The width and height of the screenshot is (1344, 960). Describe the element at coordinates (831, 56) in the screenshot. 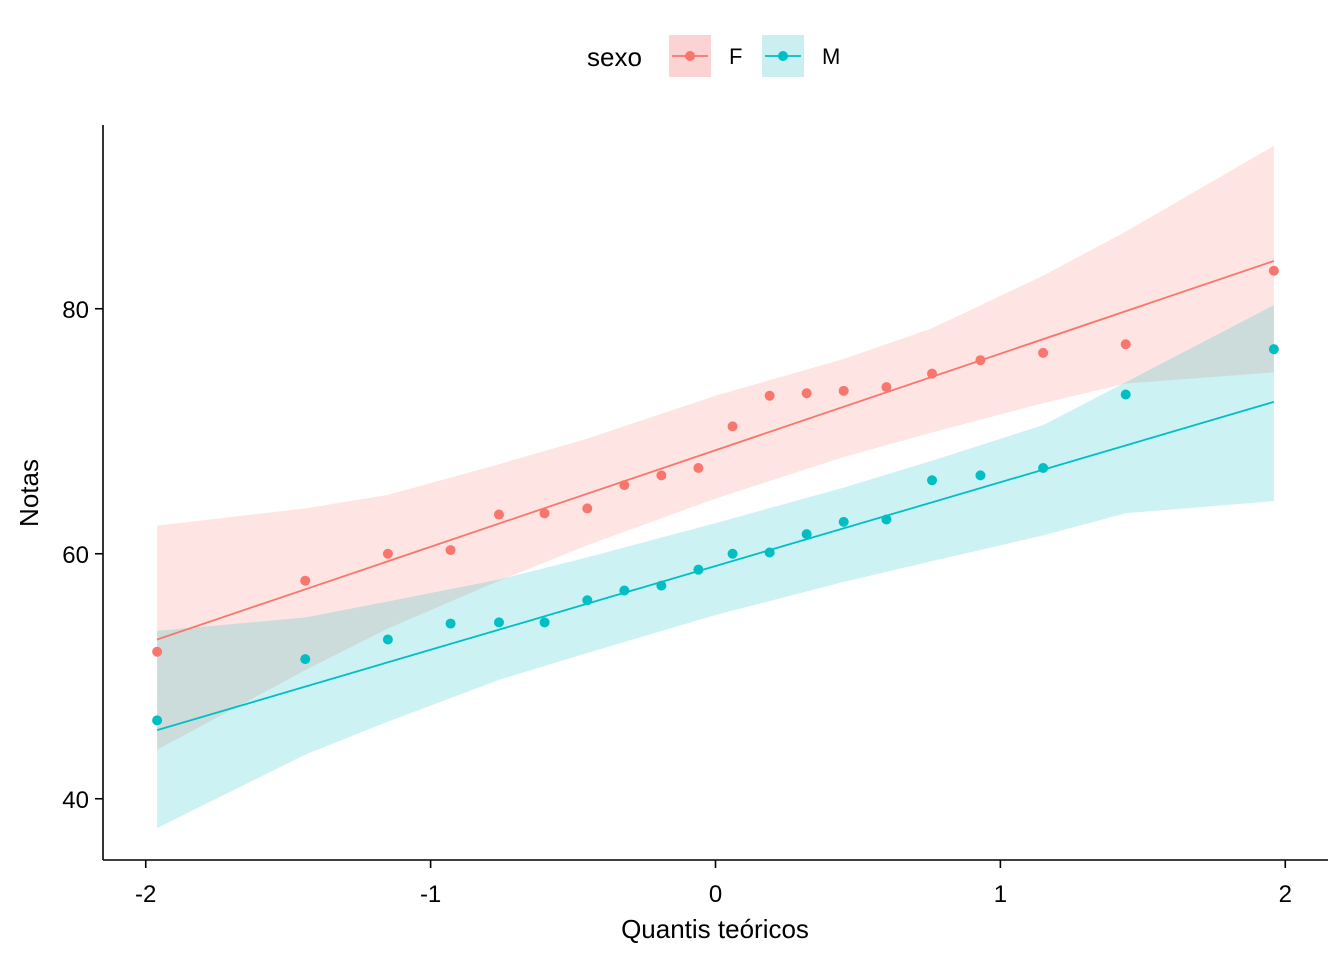

I see `legend-label-m: M` at that location.